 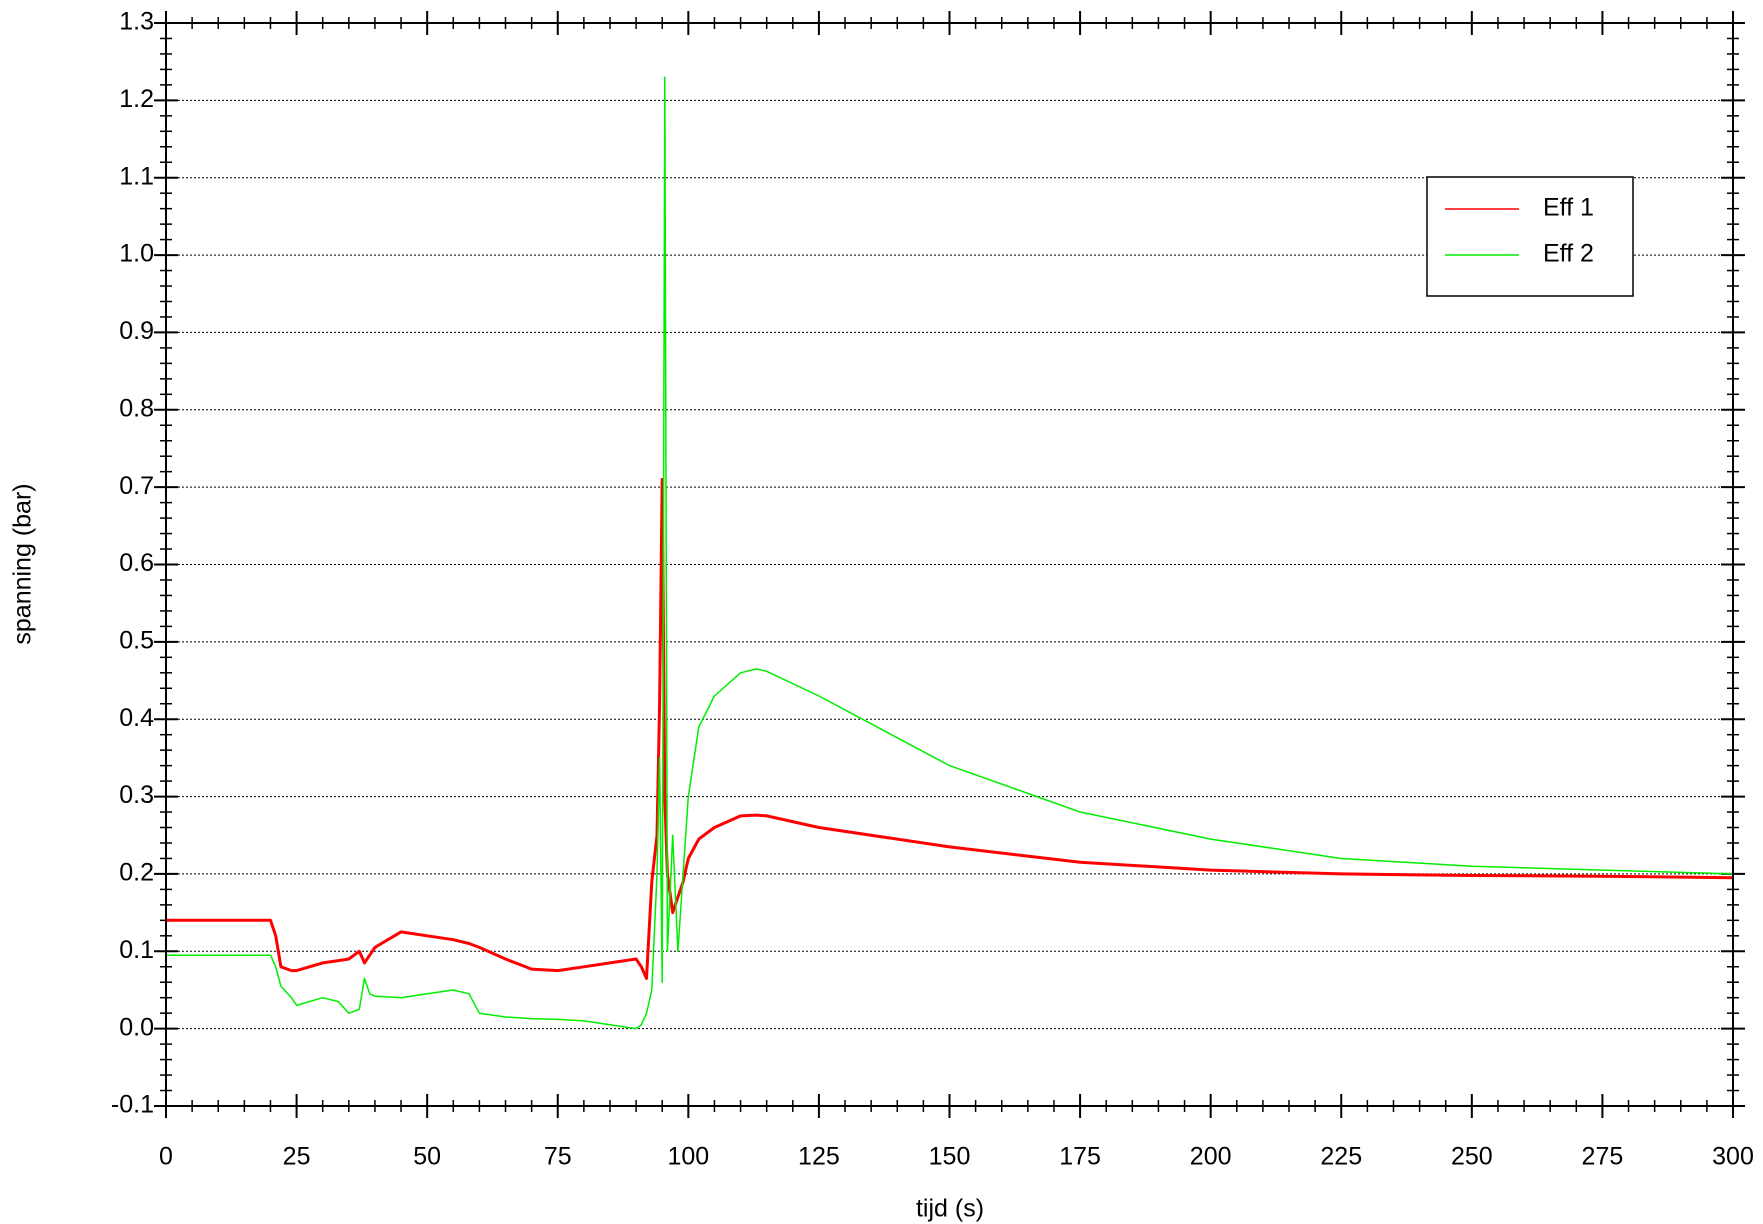 I want to click on x-tick-label: 0, so click(x=166, y=1157).